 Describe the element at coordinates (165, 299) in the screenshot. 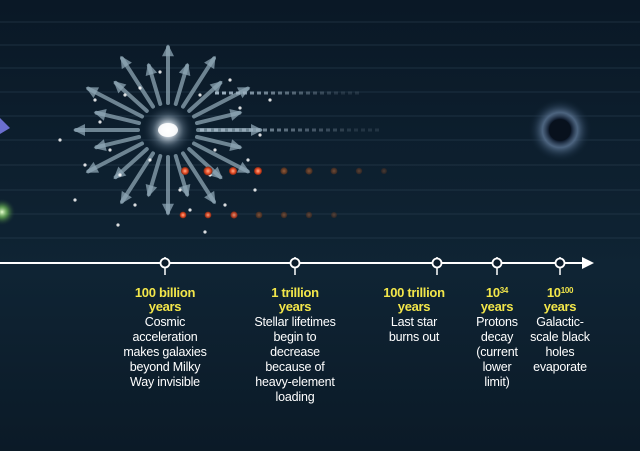

I see `milestone-year: 100 billion years` at that location.